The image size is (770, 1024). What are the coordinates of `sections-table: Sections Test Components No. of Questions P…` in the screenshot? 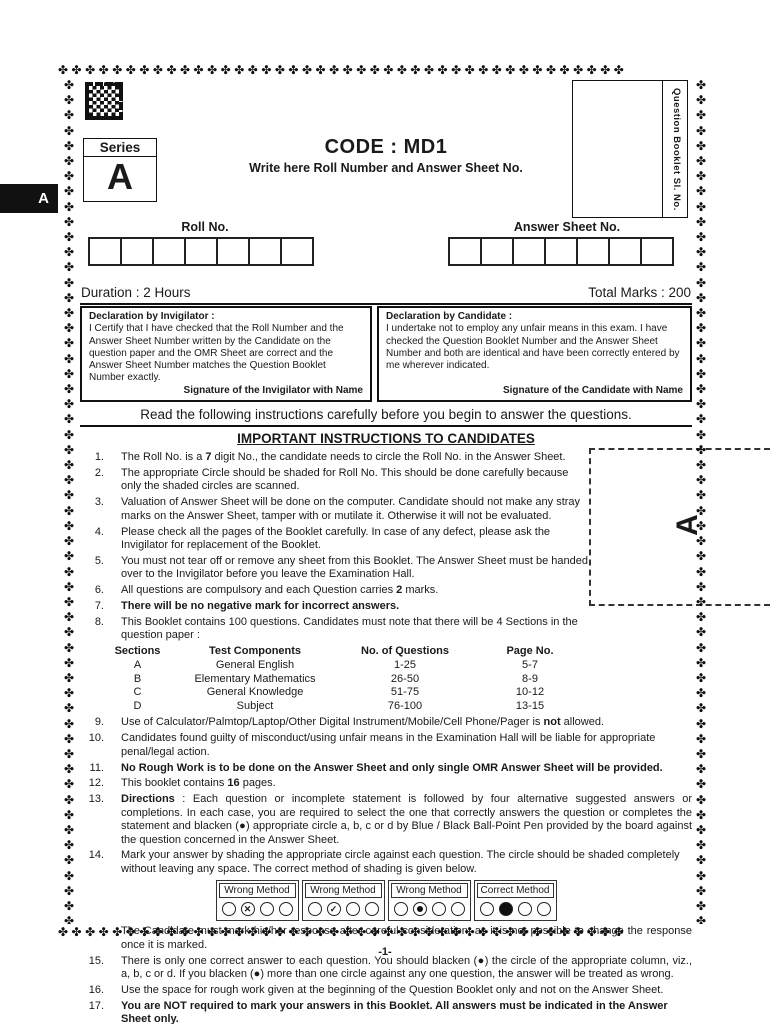 It's located at (396, 679).